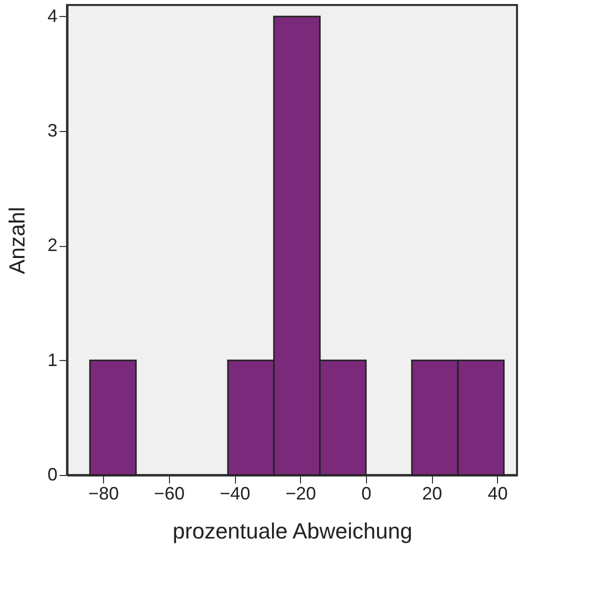 This screenshot has height=612, width=602. Describe the element at coordinates (169, 494) in the screenshot. I see `x-tick-label: −60` at that location.